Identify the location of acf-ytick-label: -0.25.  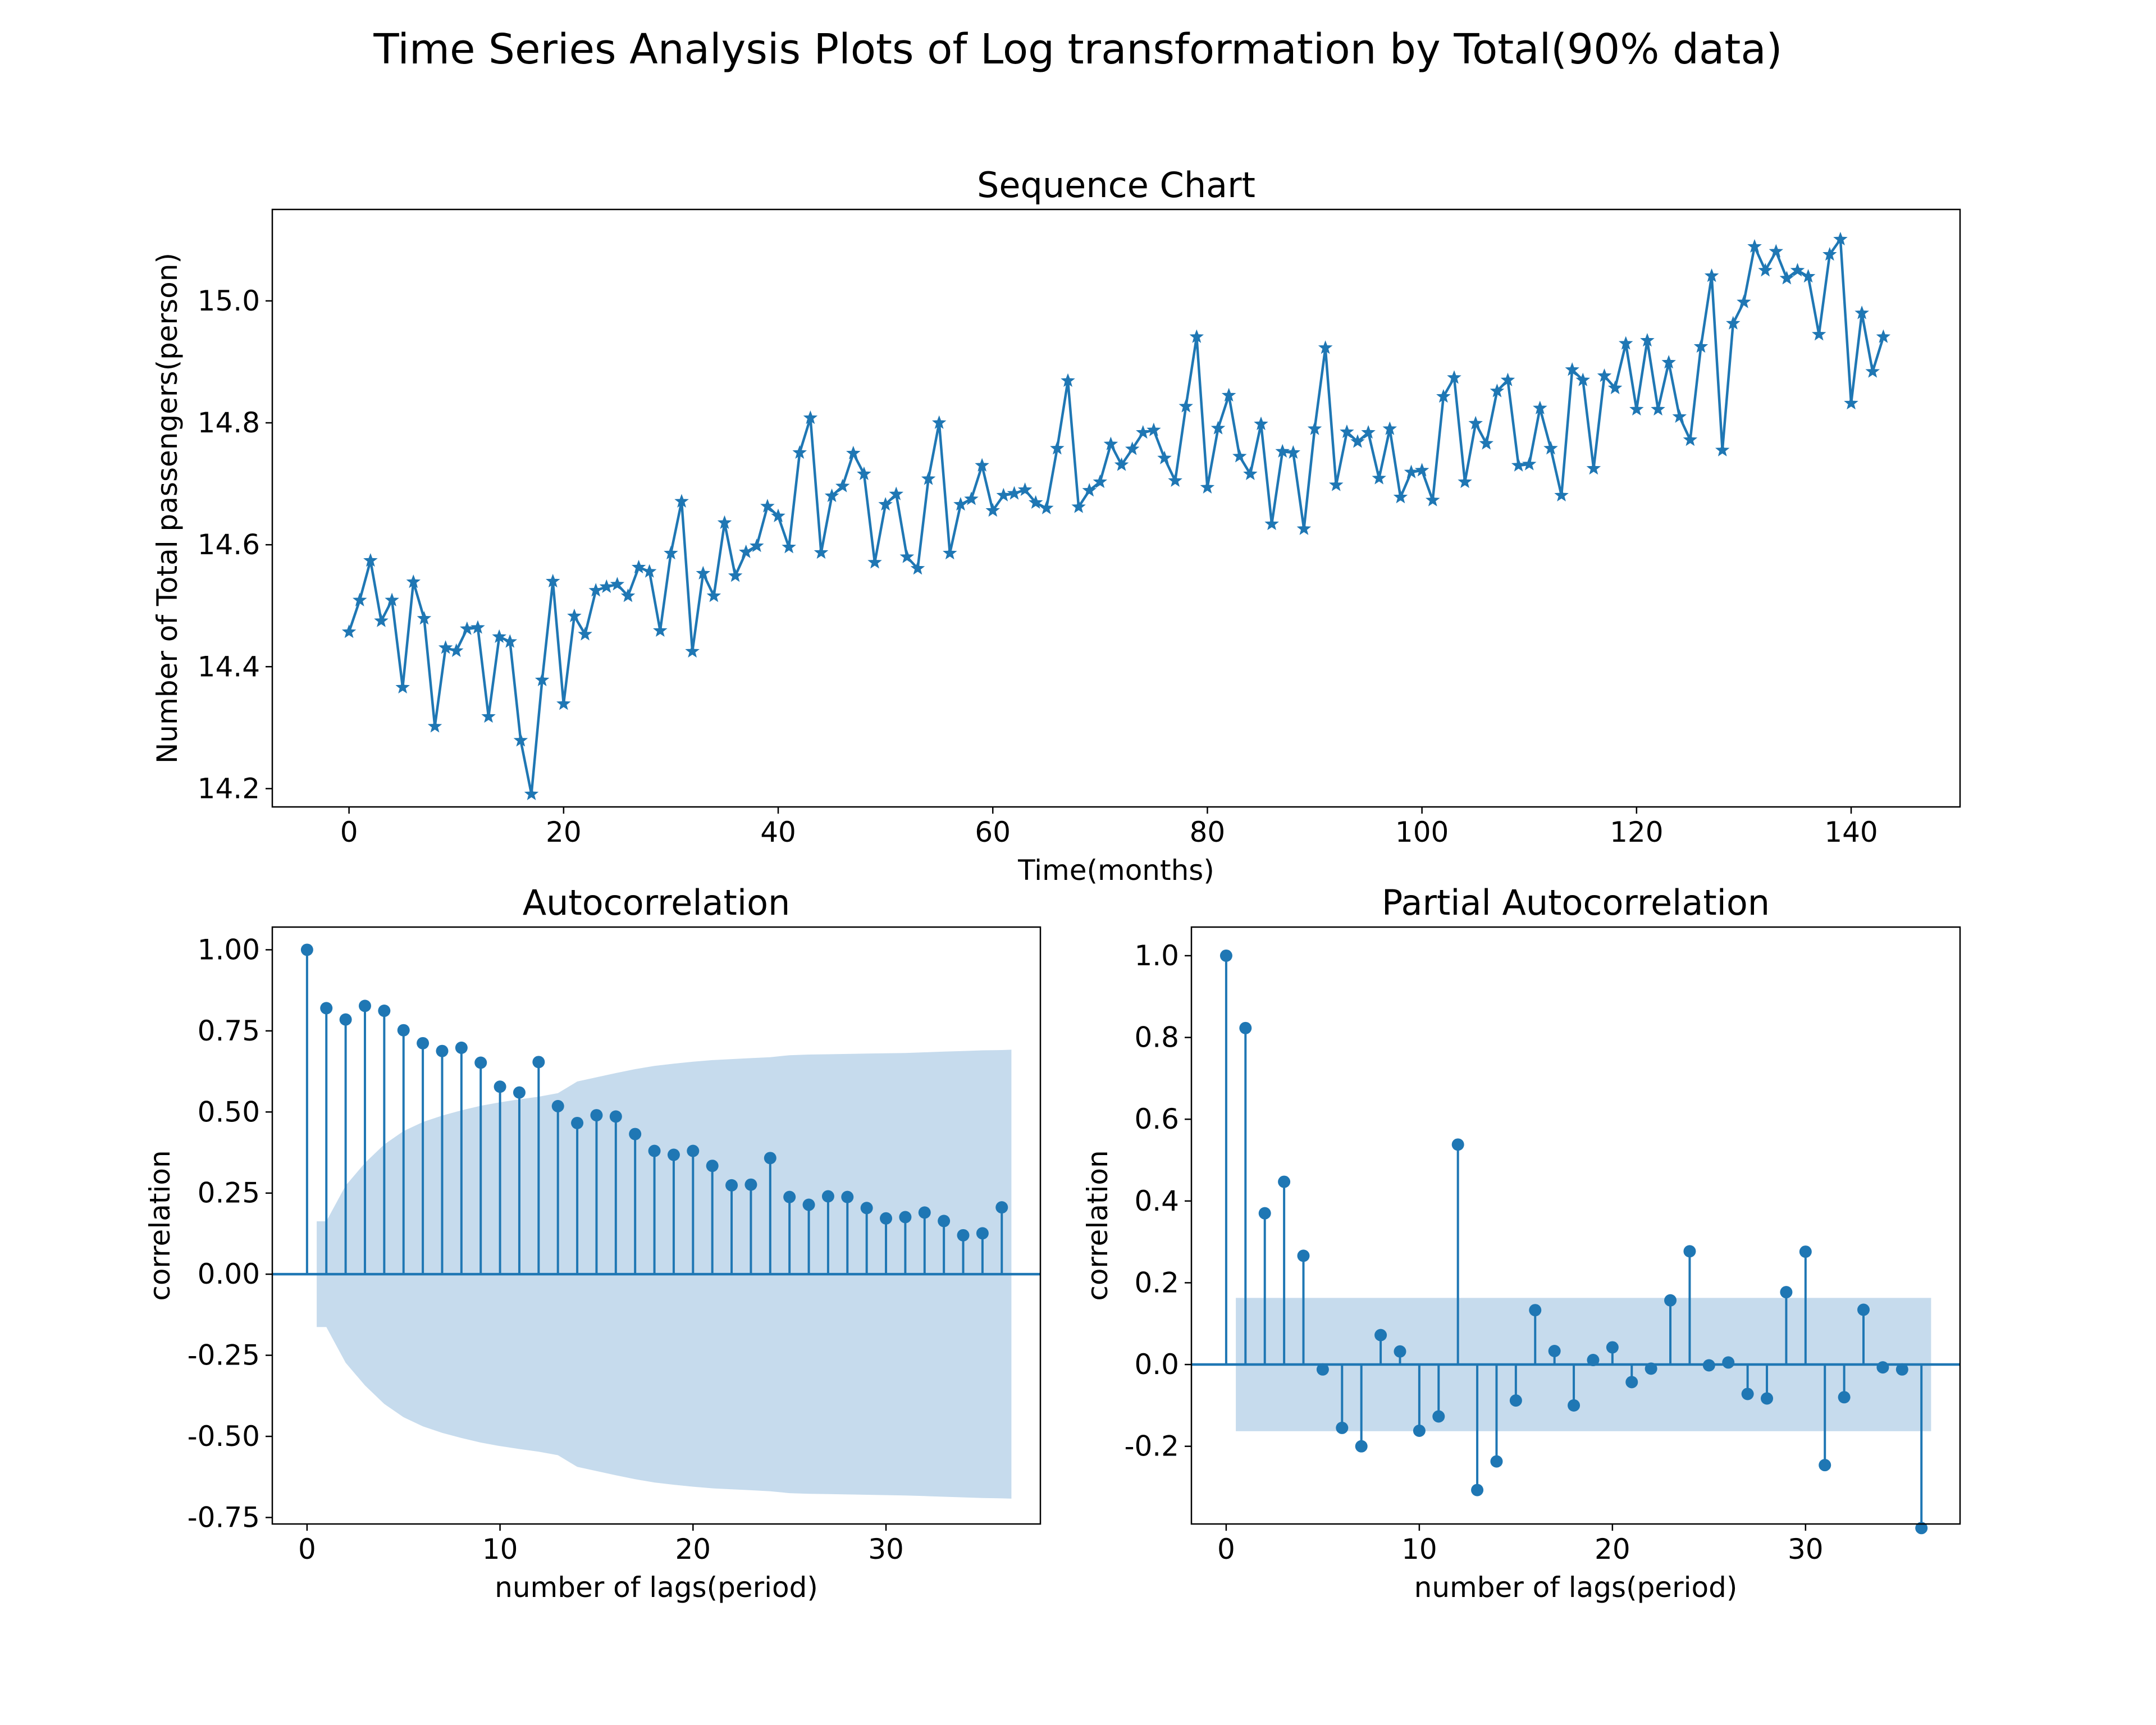
(224, 1356).